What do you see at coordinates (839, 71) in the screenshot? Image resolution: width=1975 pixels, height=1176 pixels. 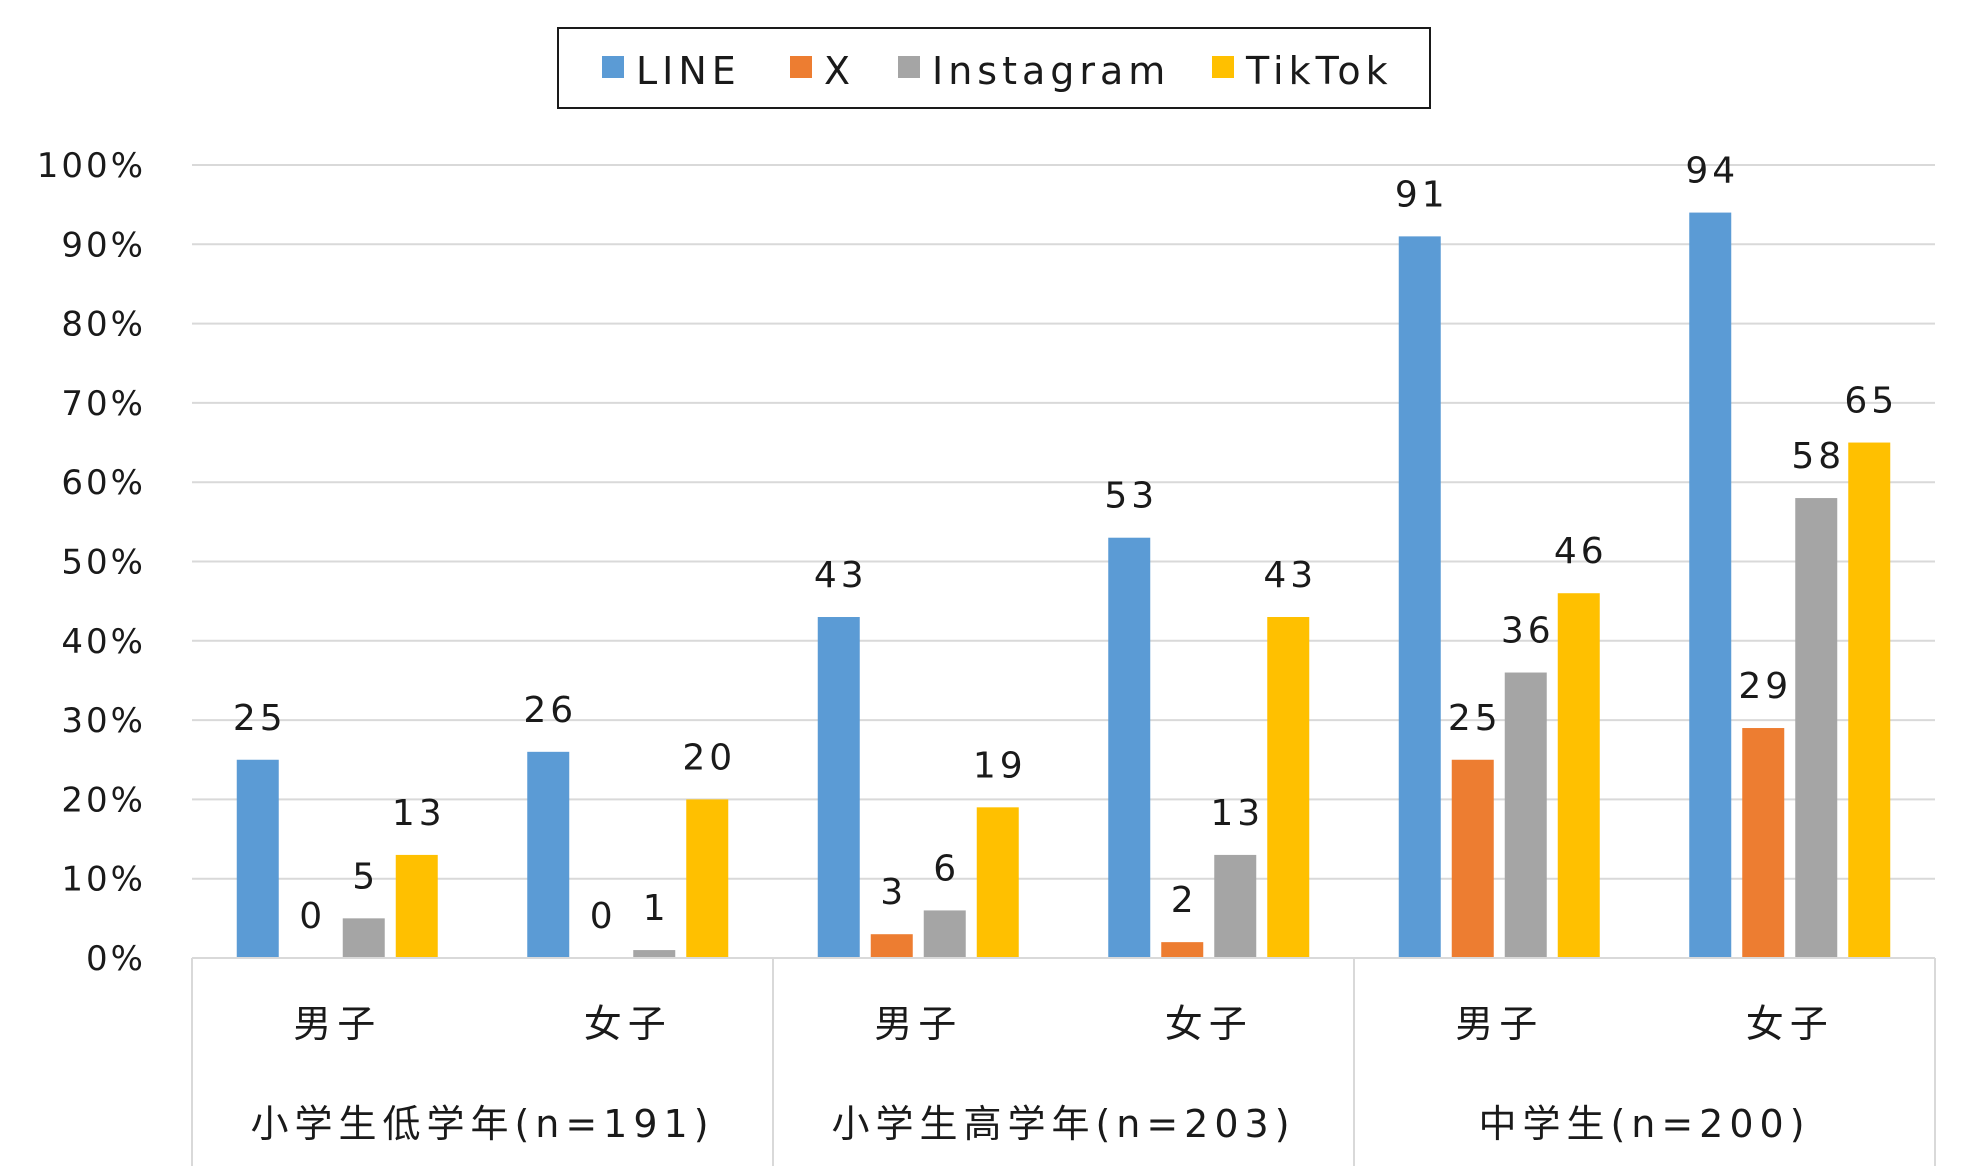 I see `legend-label: X` at bounding box center [839, 71].